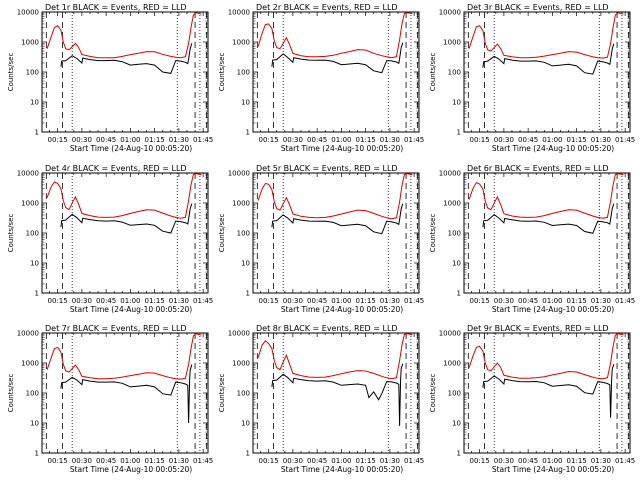 Image resolution: width=640 pixels, height=480 pixels. What do you see at coordinates (538, 7) in the screenshot?
I see `panel-title: Det 3r BLACK = Events, RED = LLD` at bounding box center [538, 7].